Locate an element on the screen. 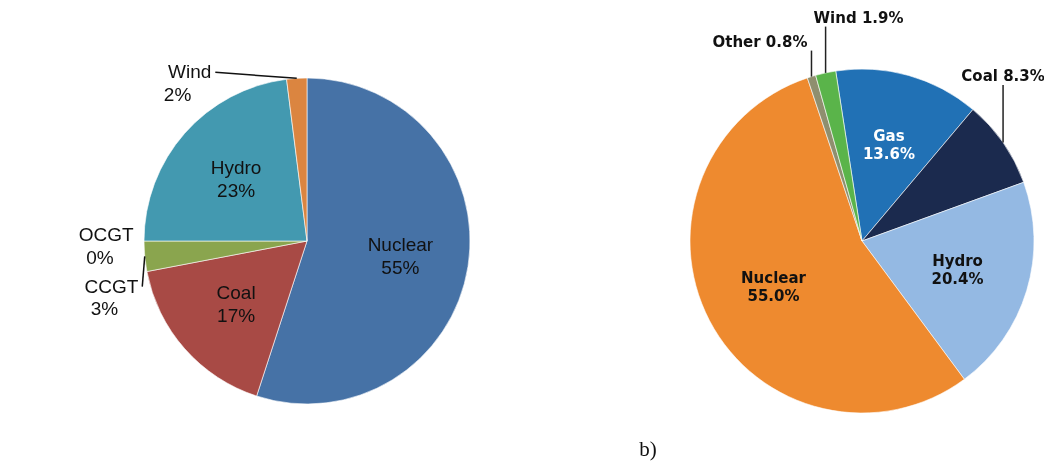 The width and height of the screenshot is (1044, 464). data-label: 13.6% is located at coordinates (888, 154).